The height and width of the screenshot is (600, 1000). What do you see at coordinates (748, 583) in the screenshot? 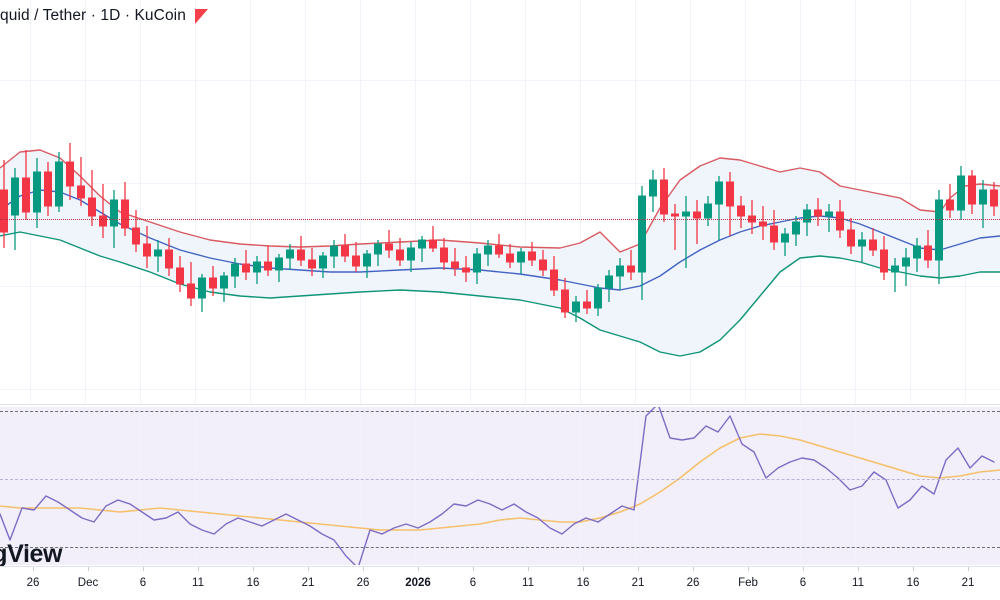
I see `time-axis-label: Feb` at bounding box center [748, 583].